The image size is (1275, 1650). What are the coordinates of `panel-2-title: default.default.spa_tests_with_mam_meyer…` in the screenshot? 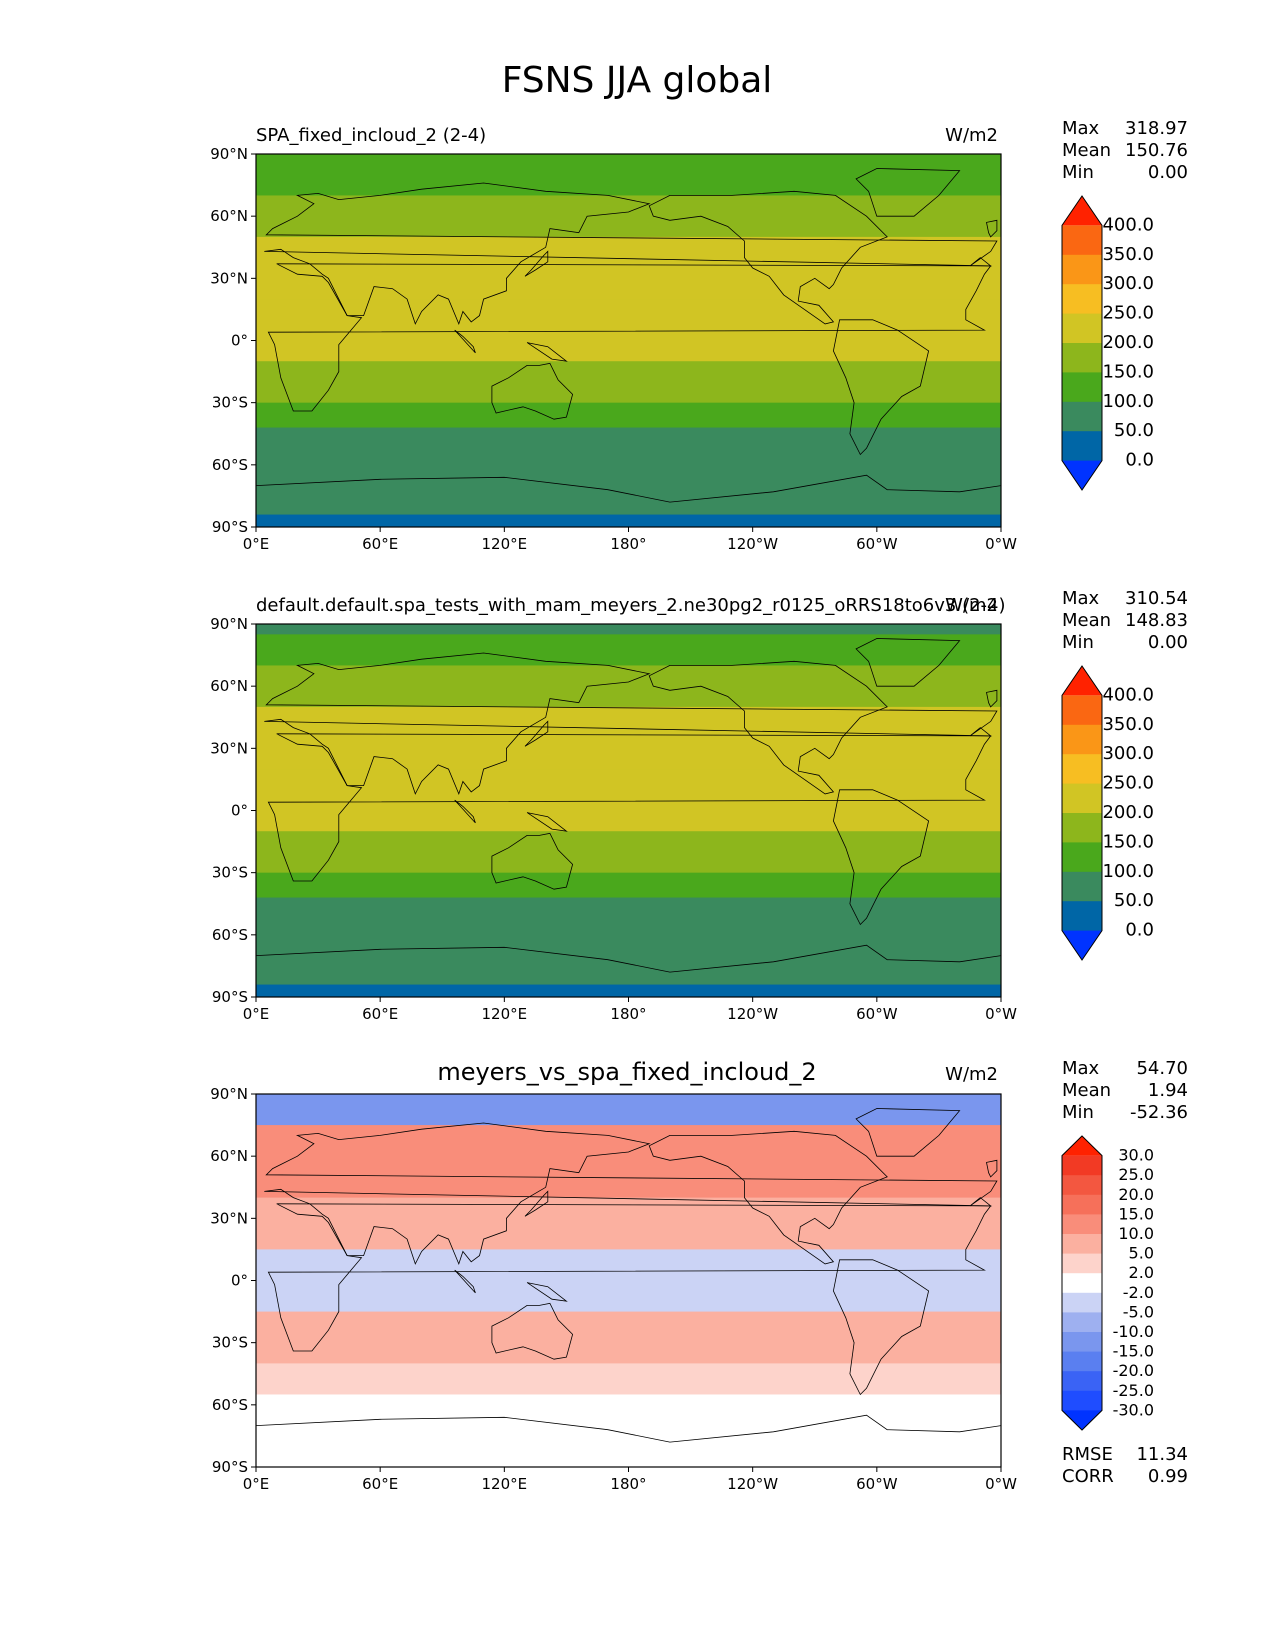 It's located at (631, 605).